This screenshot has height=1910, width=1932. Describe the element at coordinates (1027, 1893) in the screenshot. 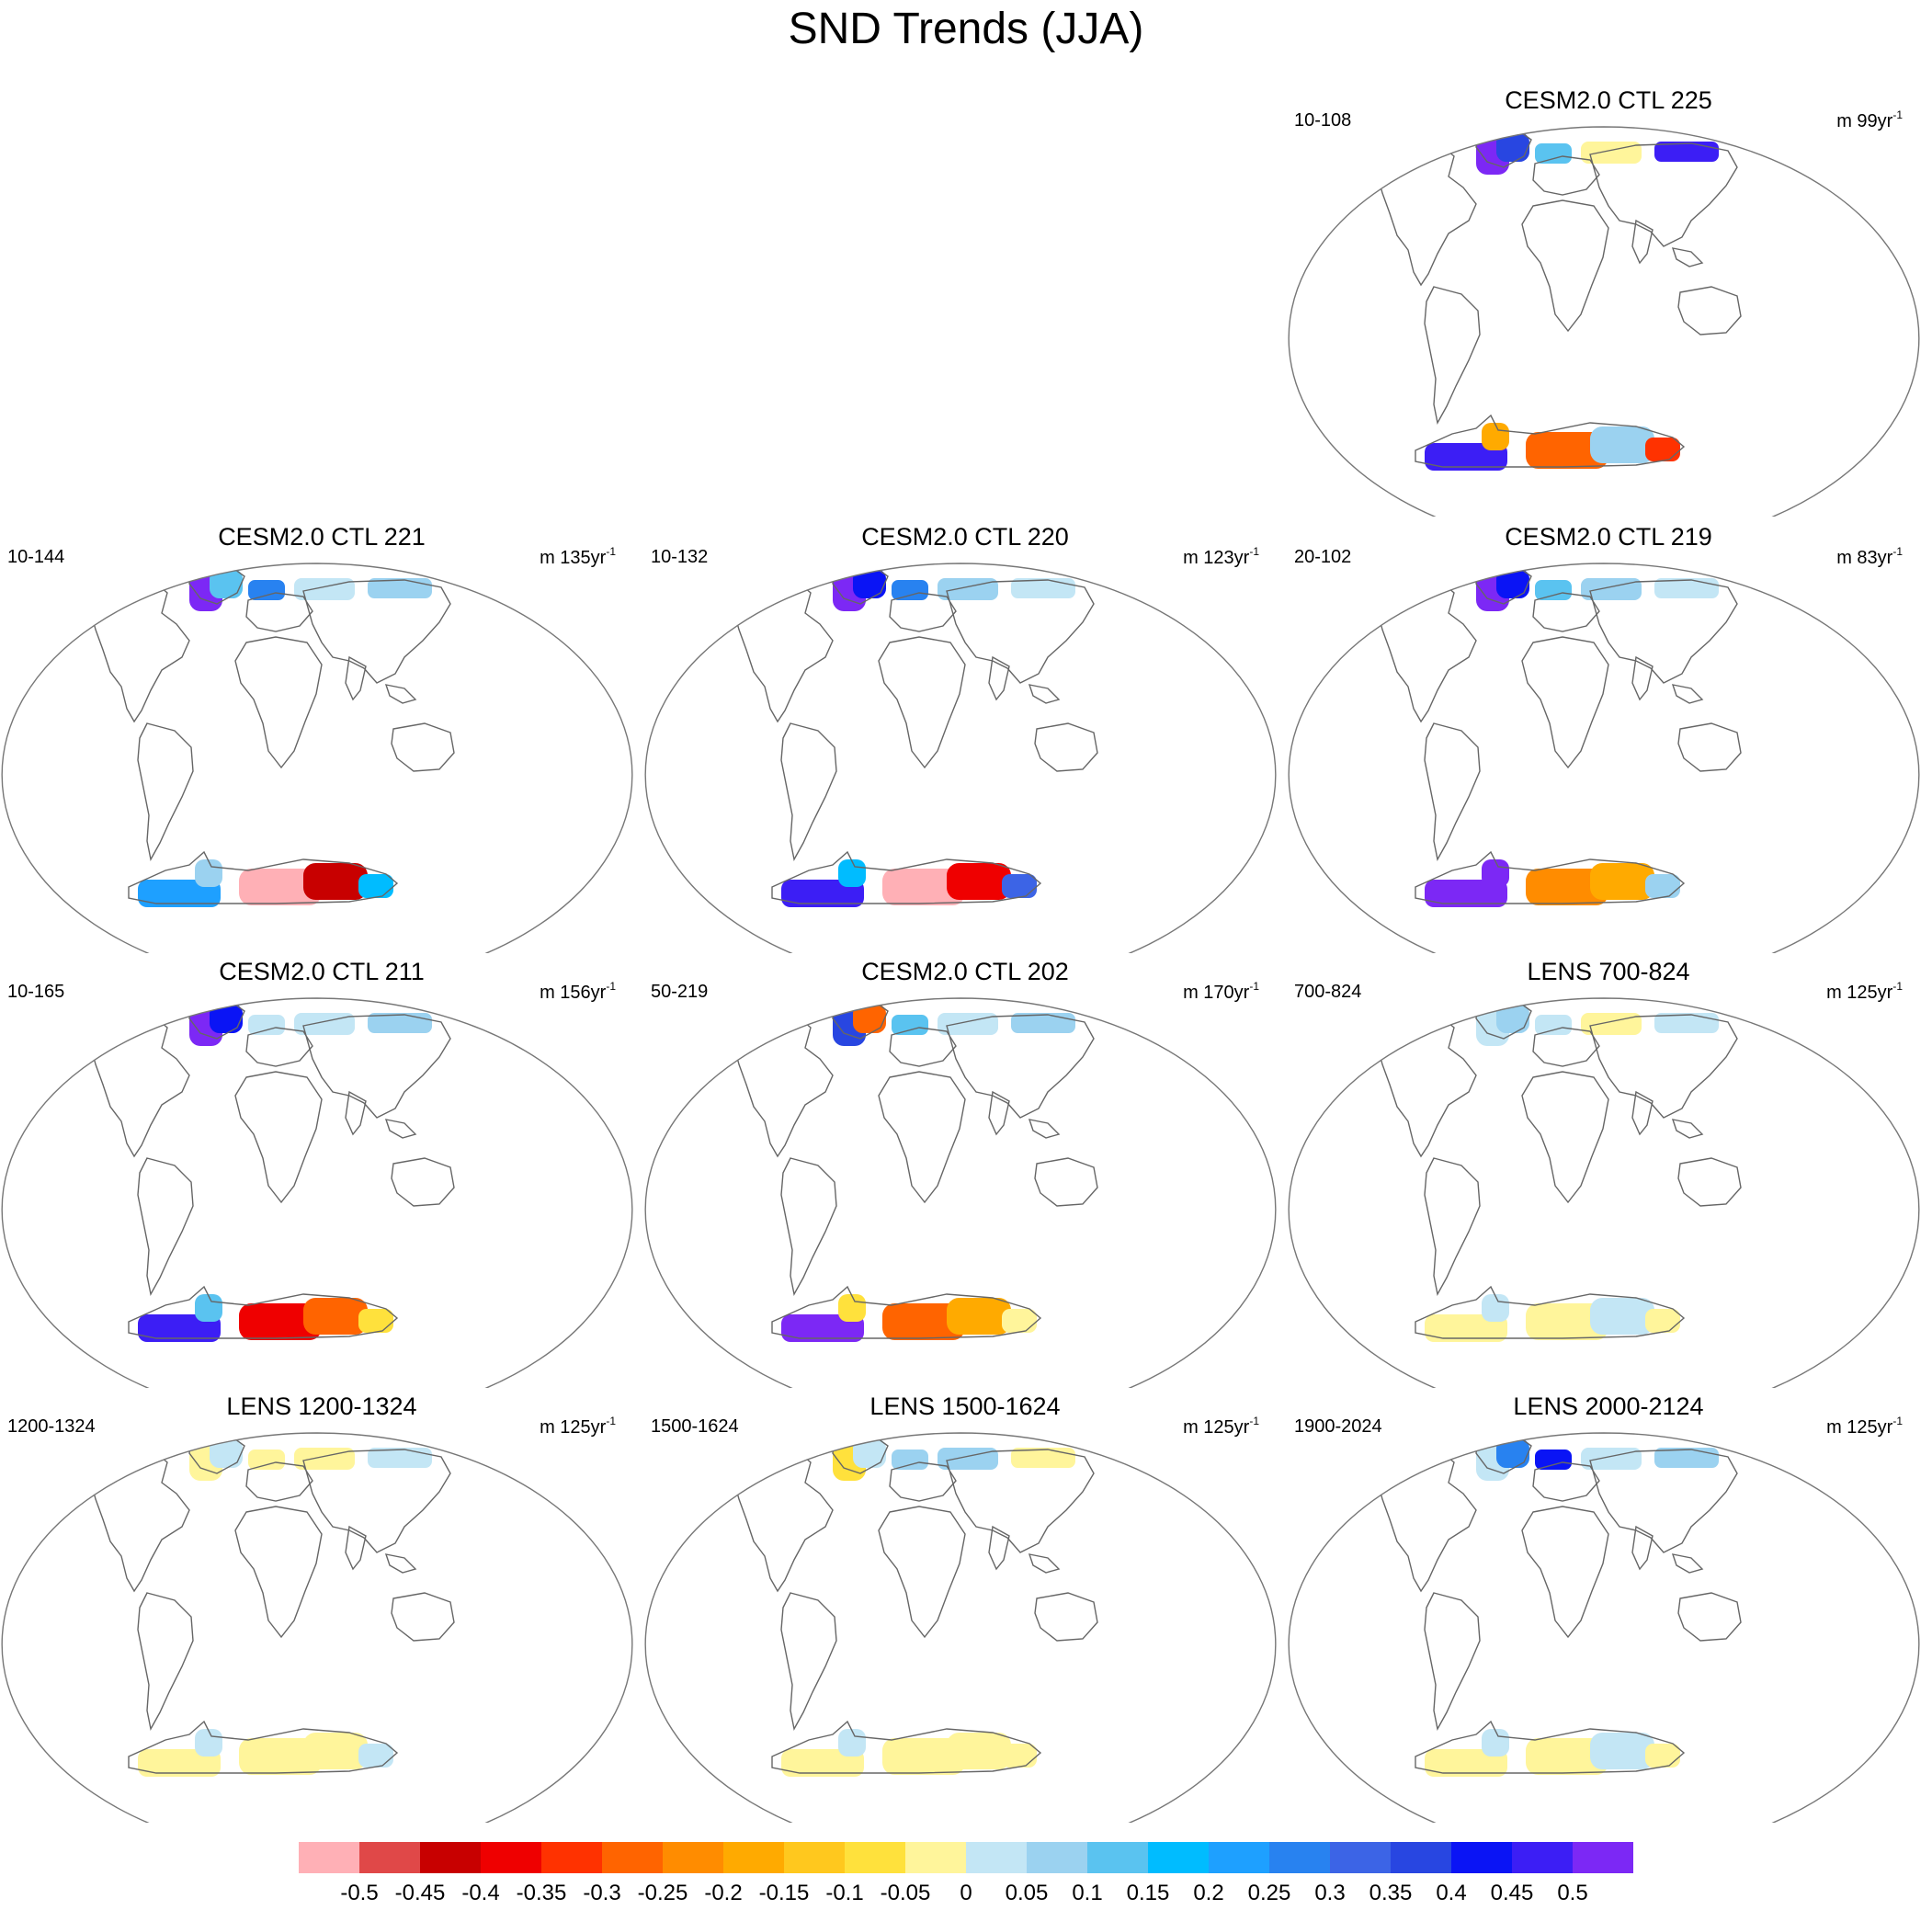

I see `colorbar-tick-label: 0.05` at that location.